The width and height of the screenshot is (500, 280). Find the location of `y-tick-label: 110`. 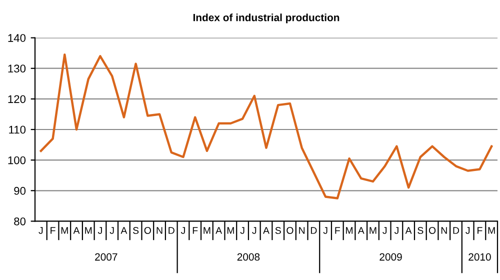

y-tick-label: 110 is located at coordinates (17, 130).